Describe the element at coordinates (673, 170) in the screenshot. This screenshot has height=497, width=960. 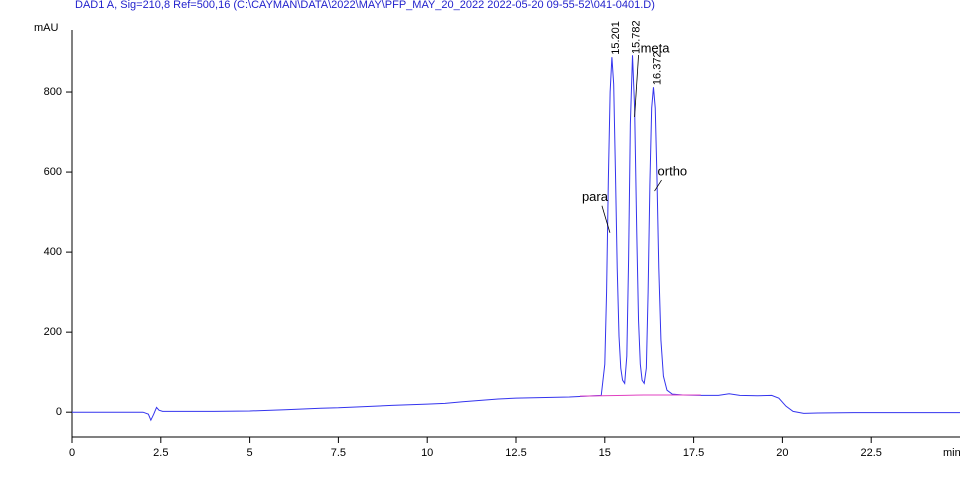
I see `peak-name: ortho` at that location.